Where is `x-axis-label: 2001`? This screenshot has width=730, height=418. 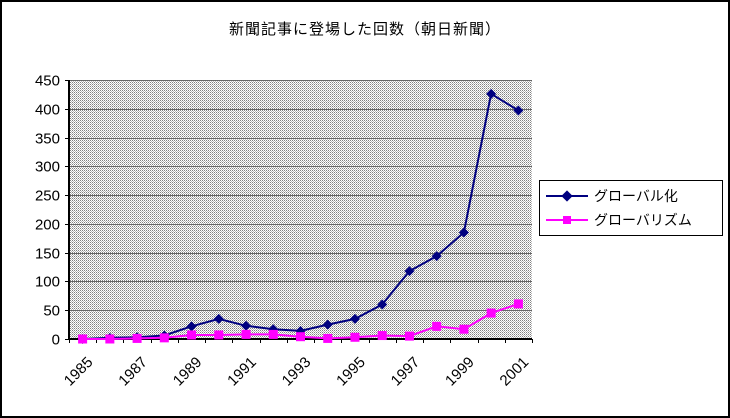
x-axis-label: 2001 is located at coordinates (515, 372).